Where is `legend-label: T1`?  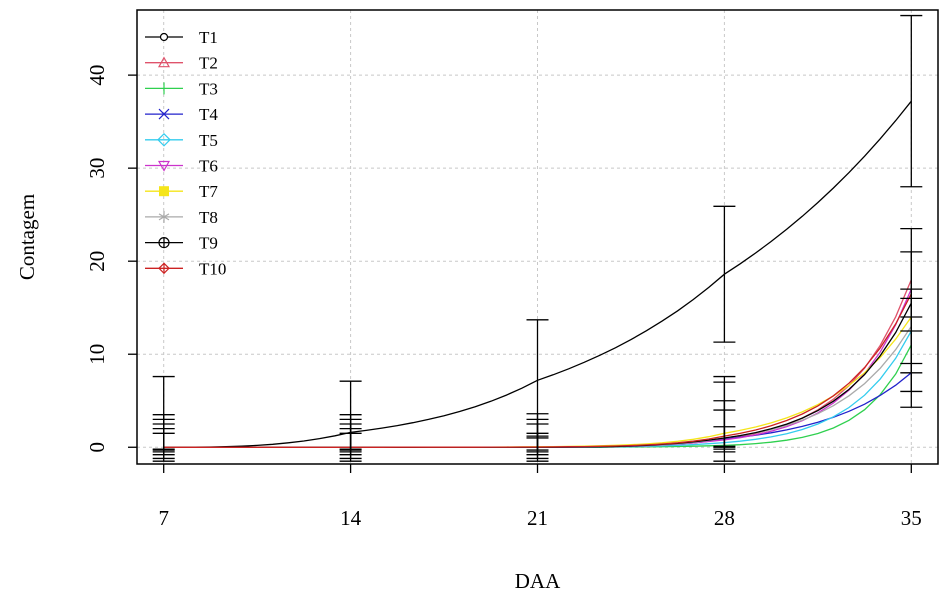 legend-label: T1 is located at coordinates (208, 37).